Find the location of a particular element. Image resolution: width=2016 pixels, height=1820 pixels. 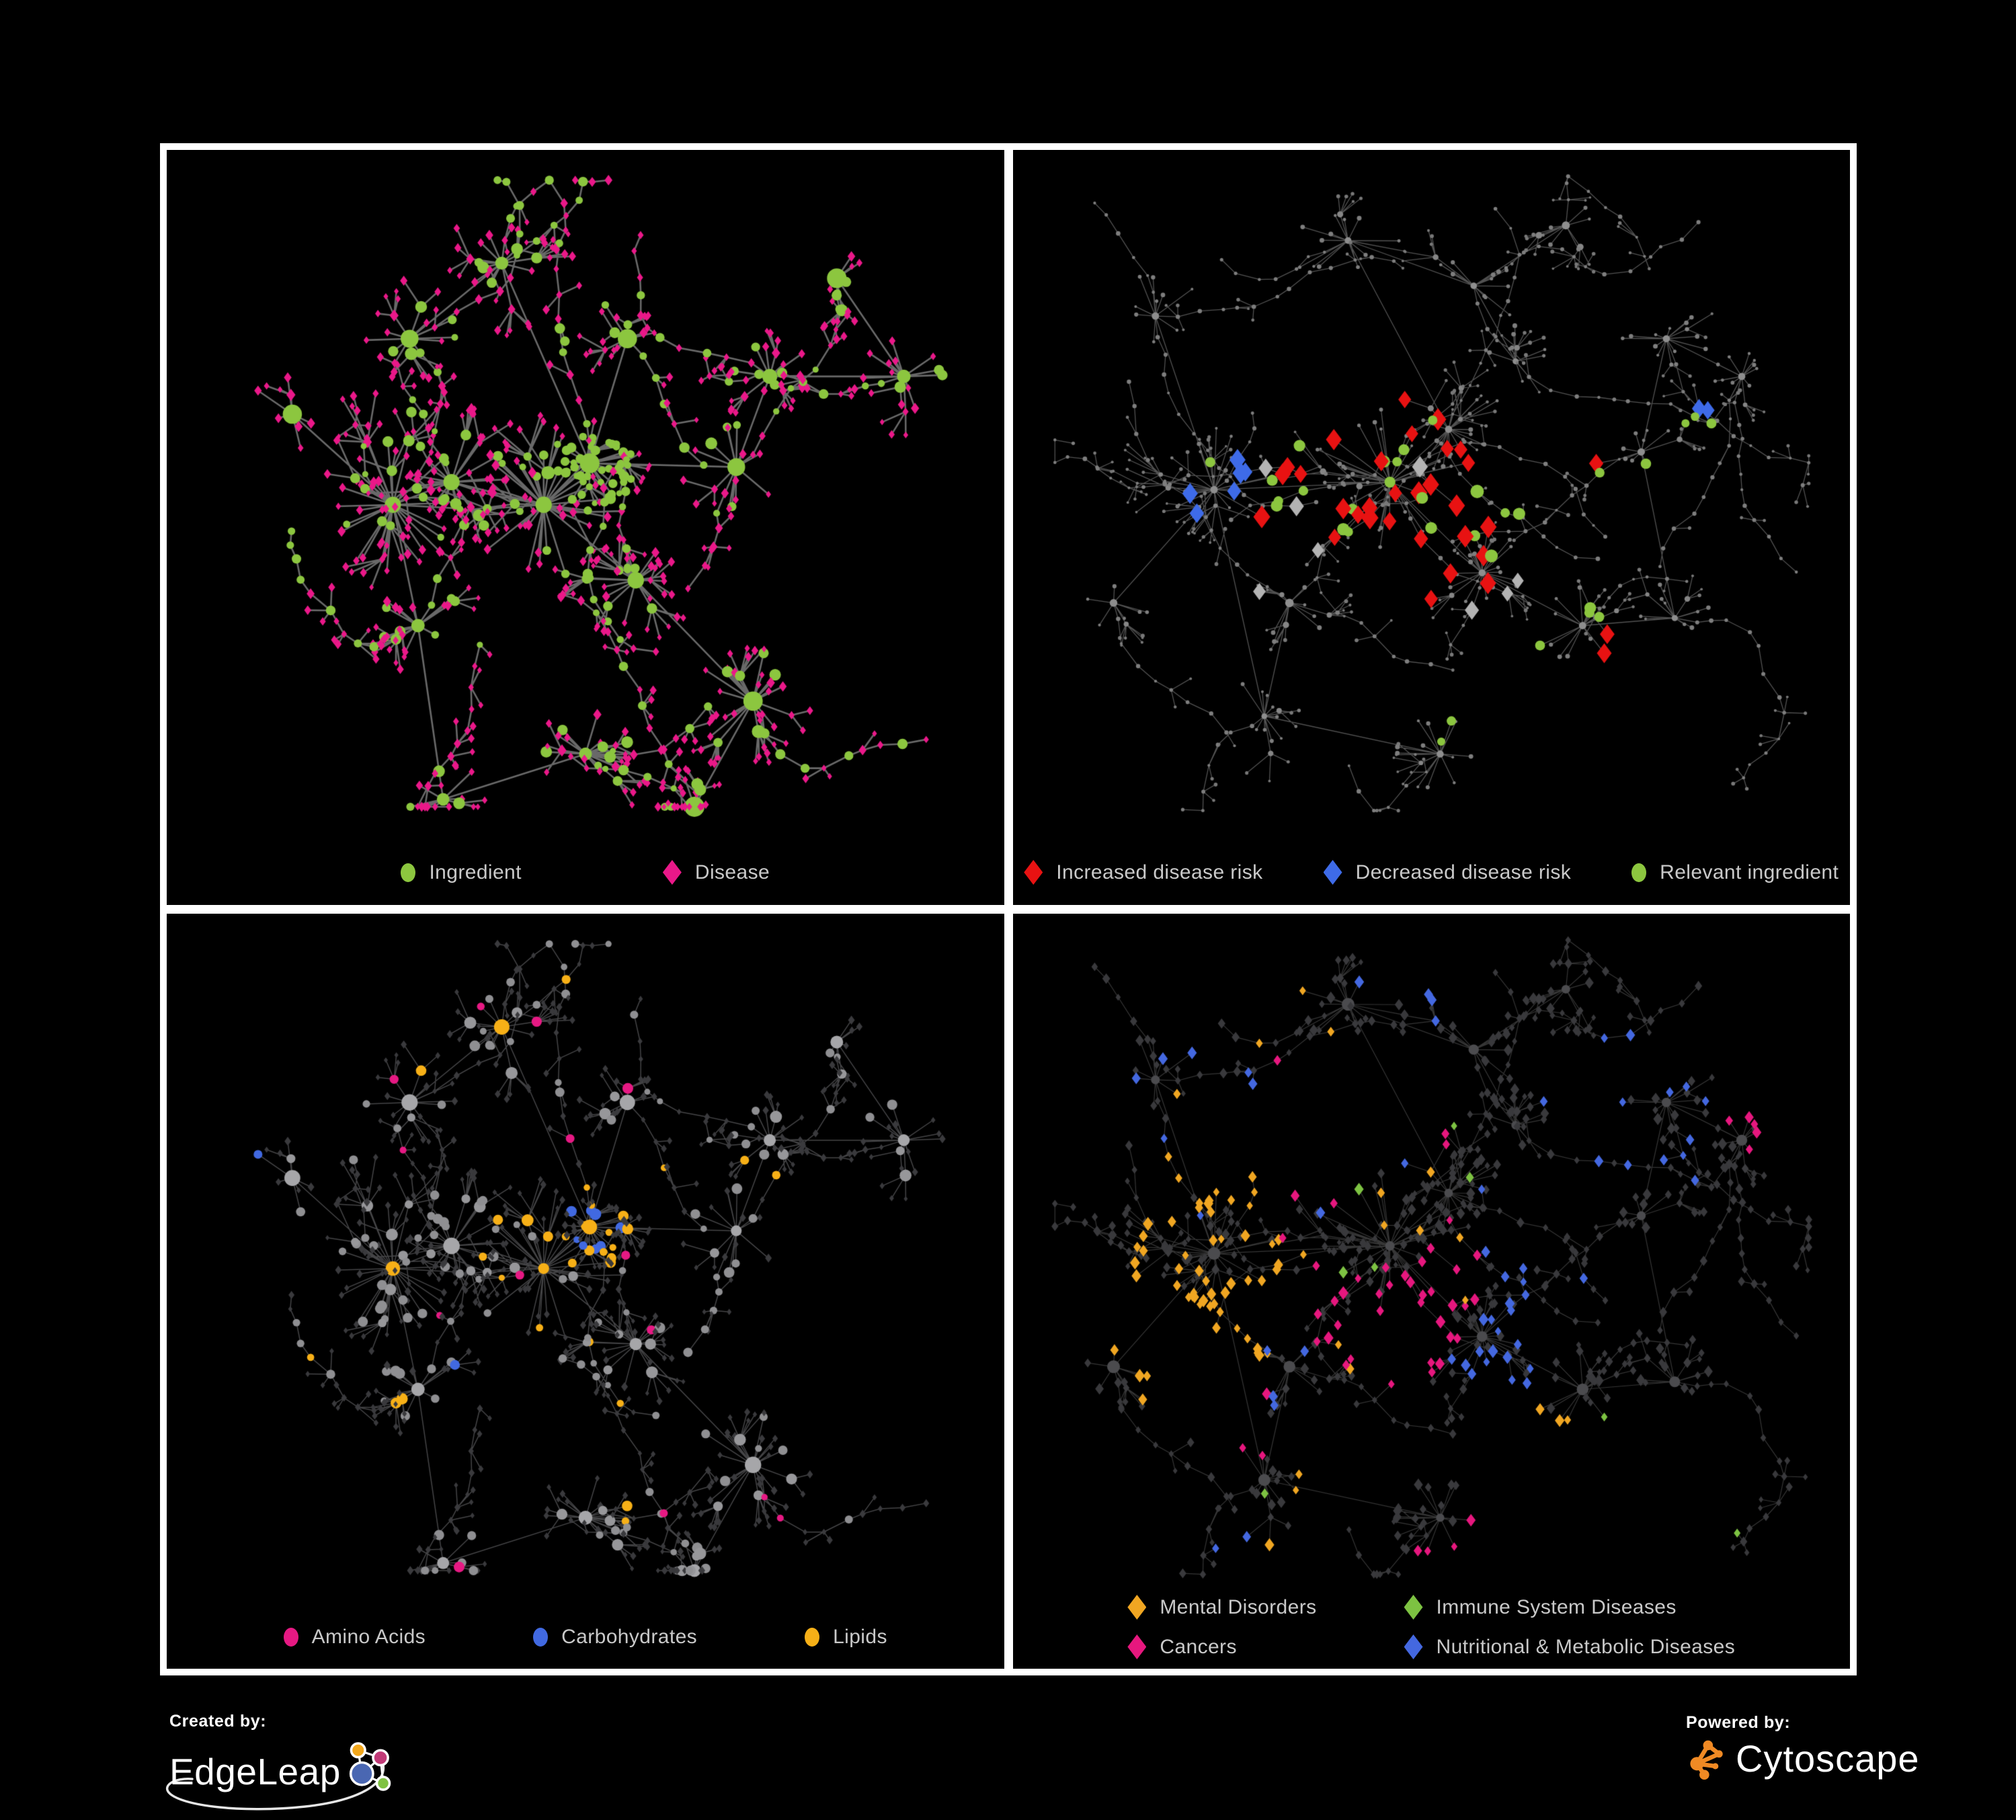

powered-by-label: Powered by: is located at coordinates (1738, 1722).